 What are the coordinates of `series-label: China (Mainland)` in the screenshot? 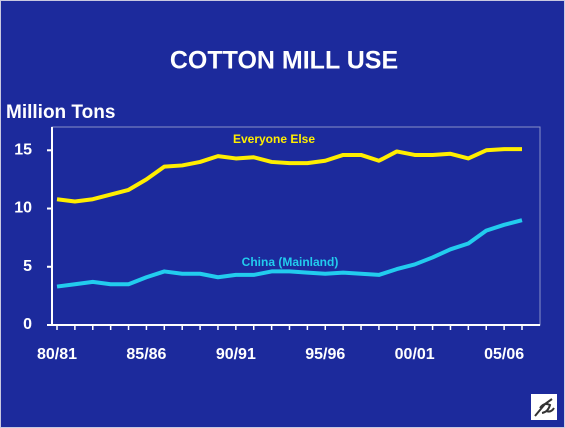 It's located at (290, 262).